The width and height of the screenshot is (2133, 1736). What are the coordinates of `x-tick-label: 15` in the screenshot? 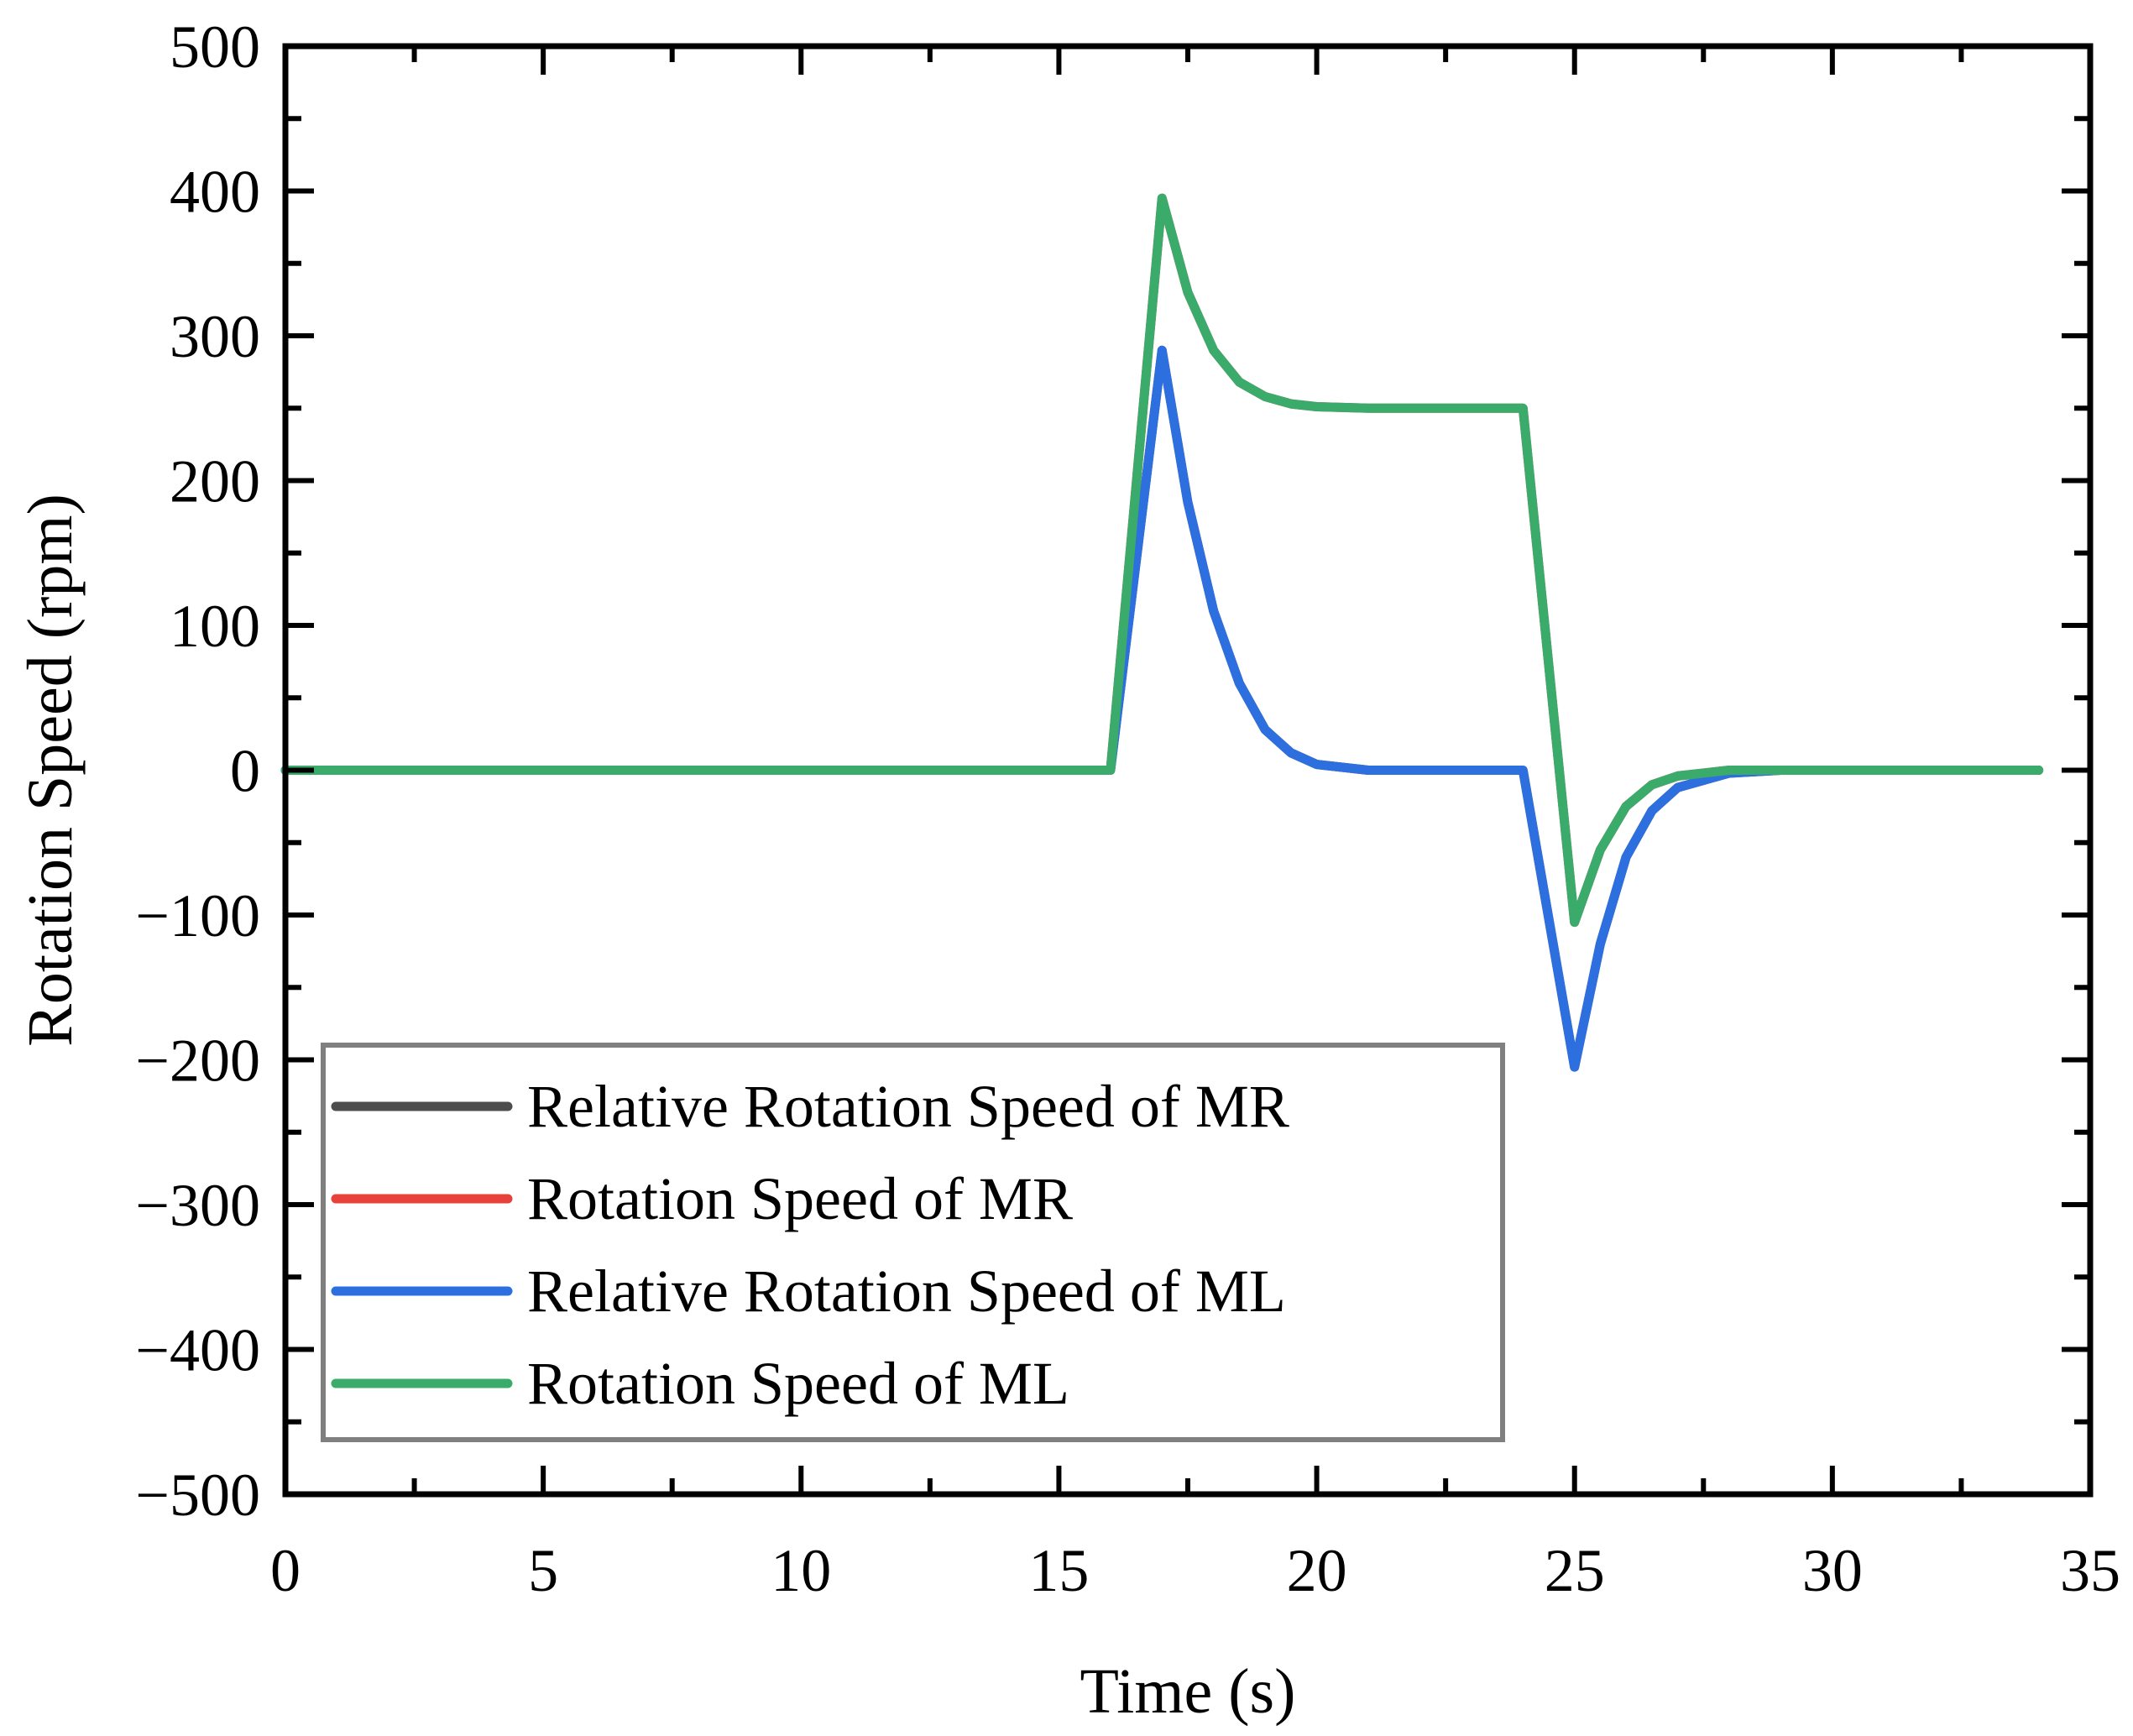 It's located at (1058, 1570).